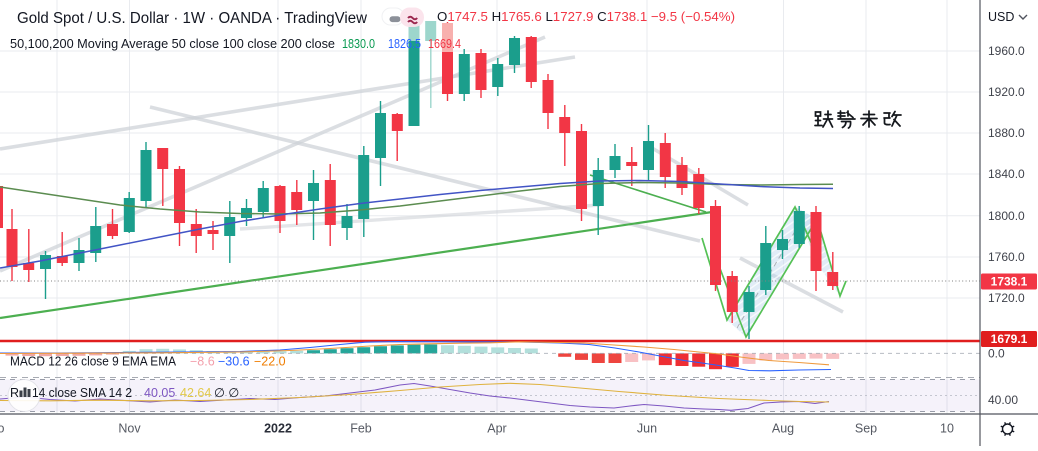 This screenshot has width=1038, height=451. What do you see at coordinates (1009, 282) in the screenshot?
I see `svg-text: 1738.1` at bounding box center [1009, 282].